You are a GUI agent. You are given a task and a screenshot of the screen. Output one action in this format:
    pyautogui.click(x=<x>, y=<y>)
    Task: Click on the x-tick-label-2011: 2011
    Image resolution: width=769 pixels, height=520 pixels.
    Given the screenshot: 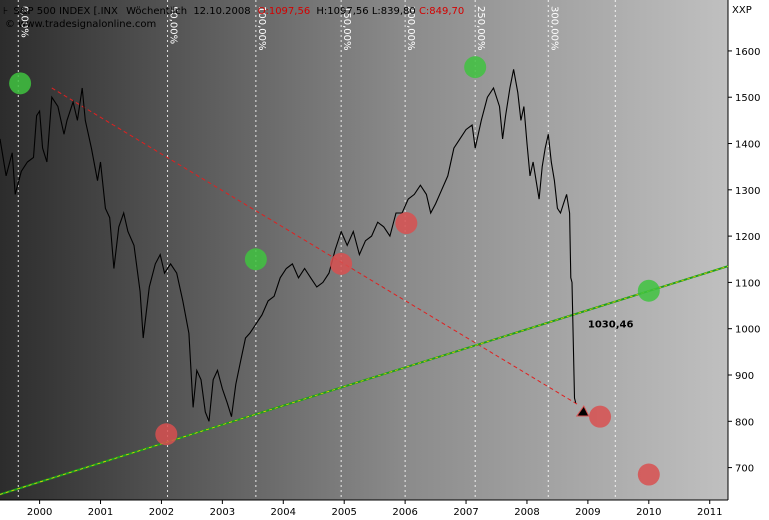 What is the action you would take?
    pyautogui.click(x=709, y=512)
    